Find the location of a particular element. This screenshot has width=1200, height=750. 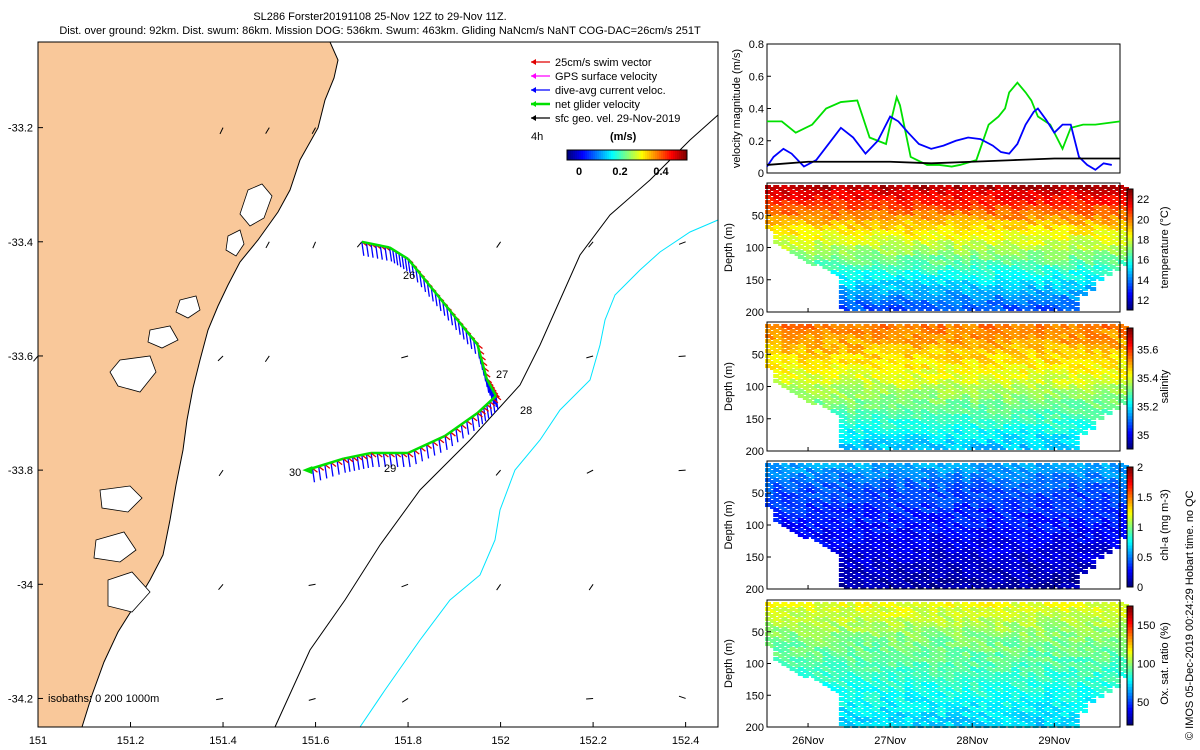

section-y-tick-label: 200 is located at coordinates (755, 452).